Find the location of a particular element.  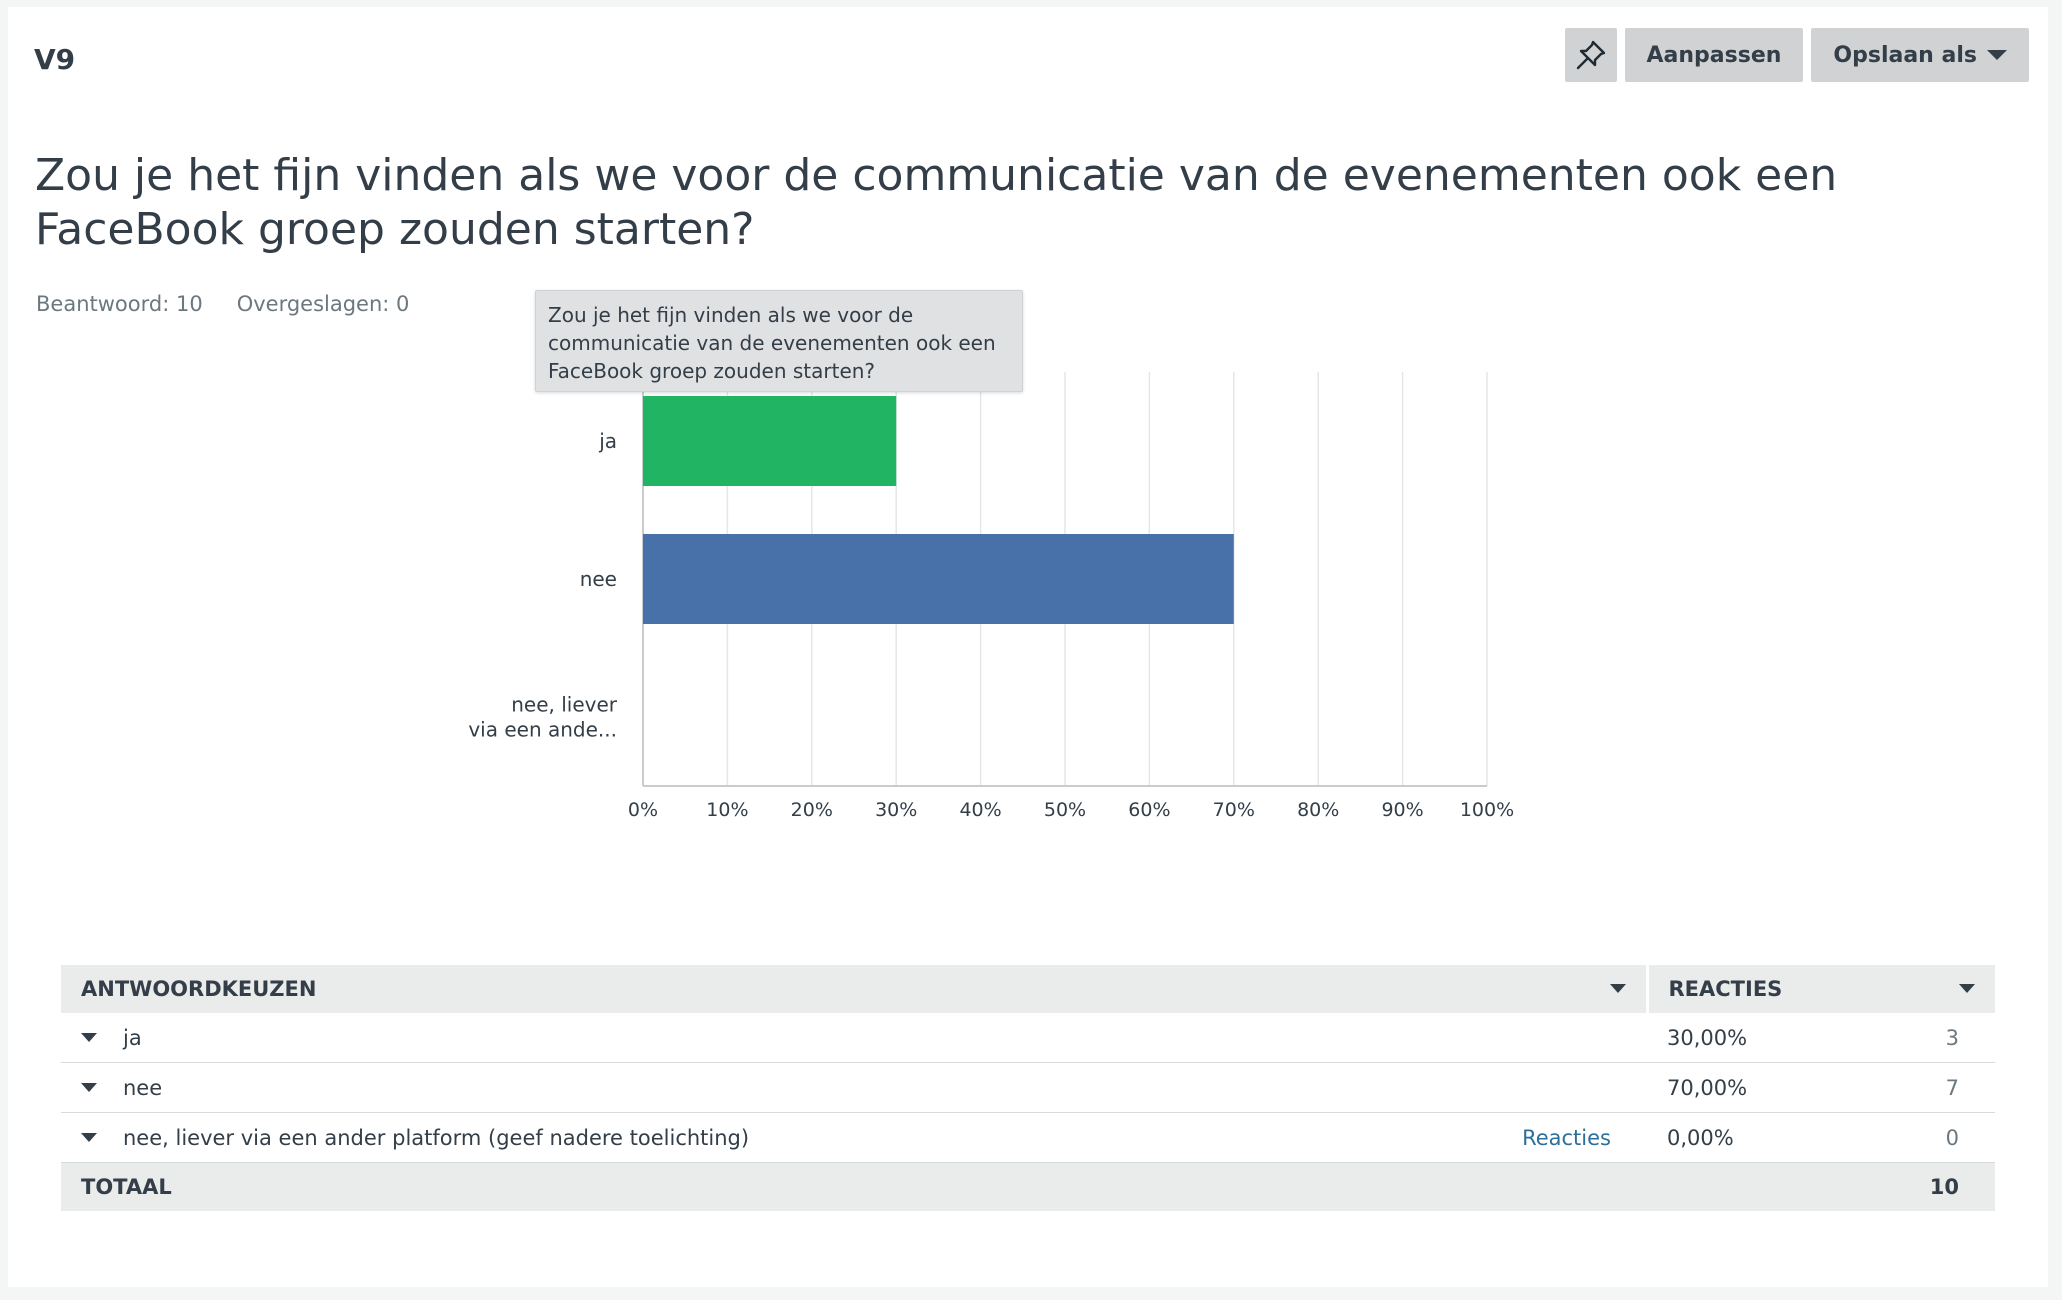

response-percent: 30,00% is located at coordinates (1707, 1037).